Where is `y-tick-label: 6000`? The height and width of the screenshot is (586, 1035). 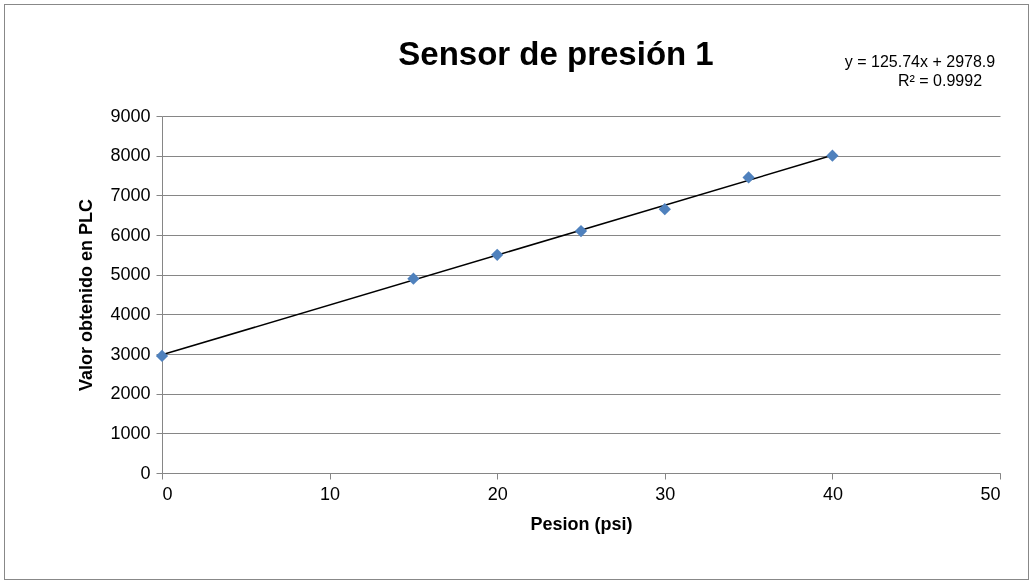 y-tick-label: 6000 is located at coordinates (130, 234).